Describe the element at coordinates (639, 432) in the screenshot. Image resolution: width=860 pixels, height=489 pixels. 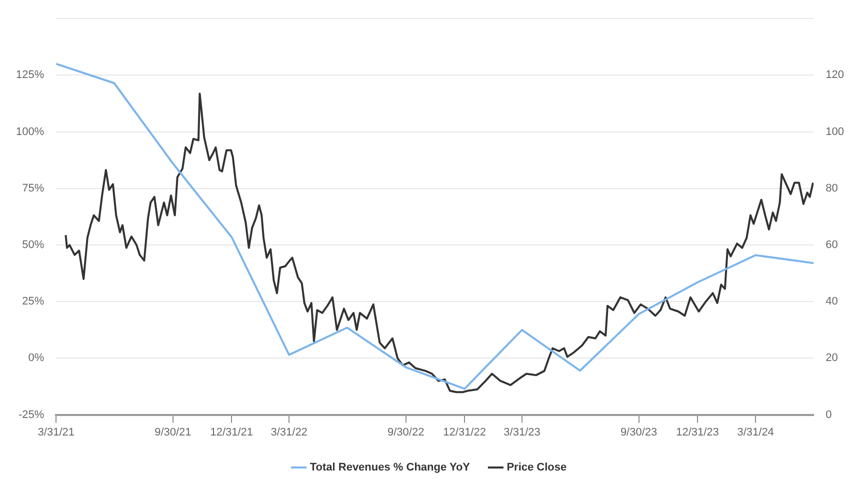
I see `x-tick-label: 9/30/23` at that location.